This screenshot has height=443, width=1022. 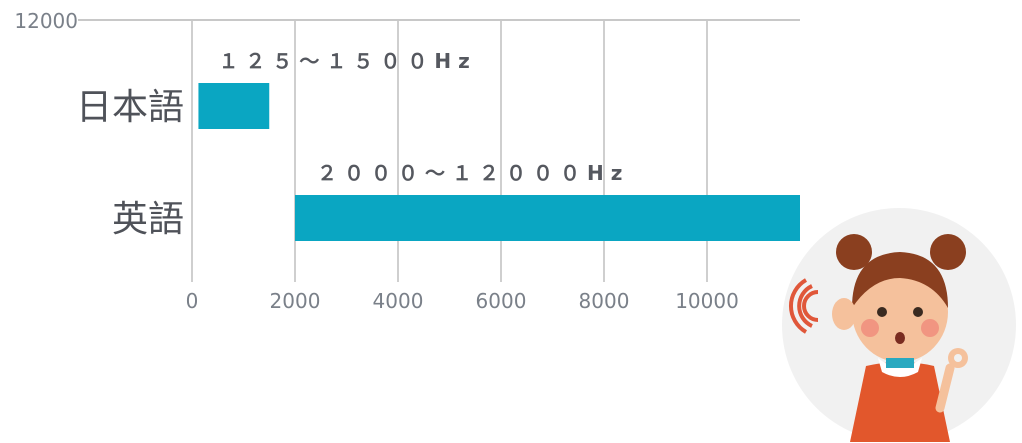 I want to click on x-tick-label: 0, so click(x=192, y=301).